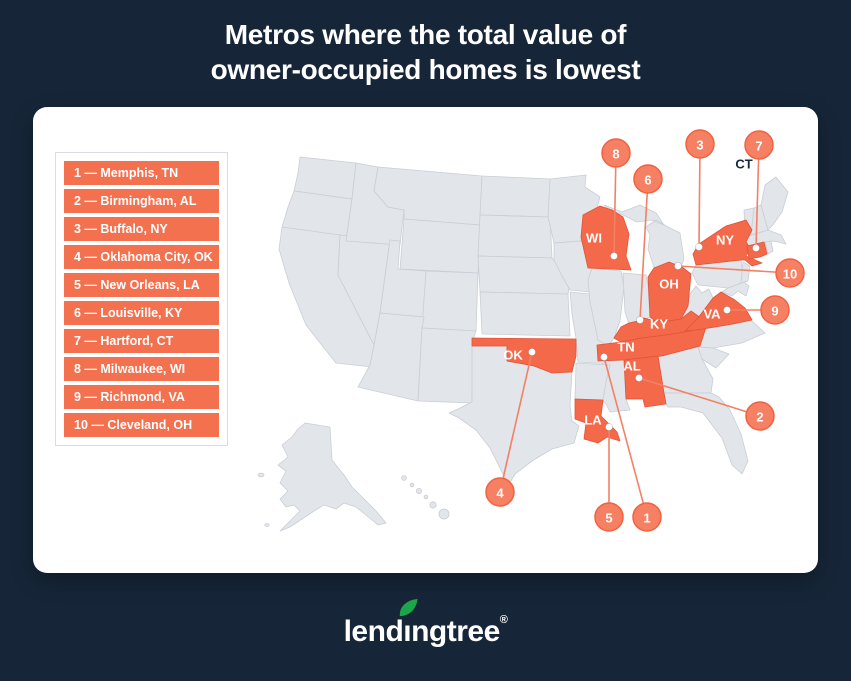  What do you see at coordinates (141, 369) in the screenshot?
I see `legend-item: 8 — Milwaukee, WI` at bounding box center [141, 369].